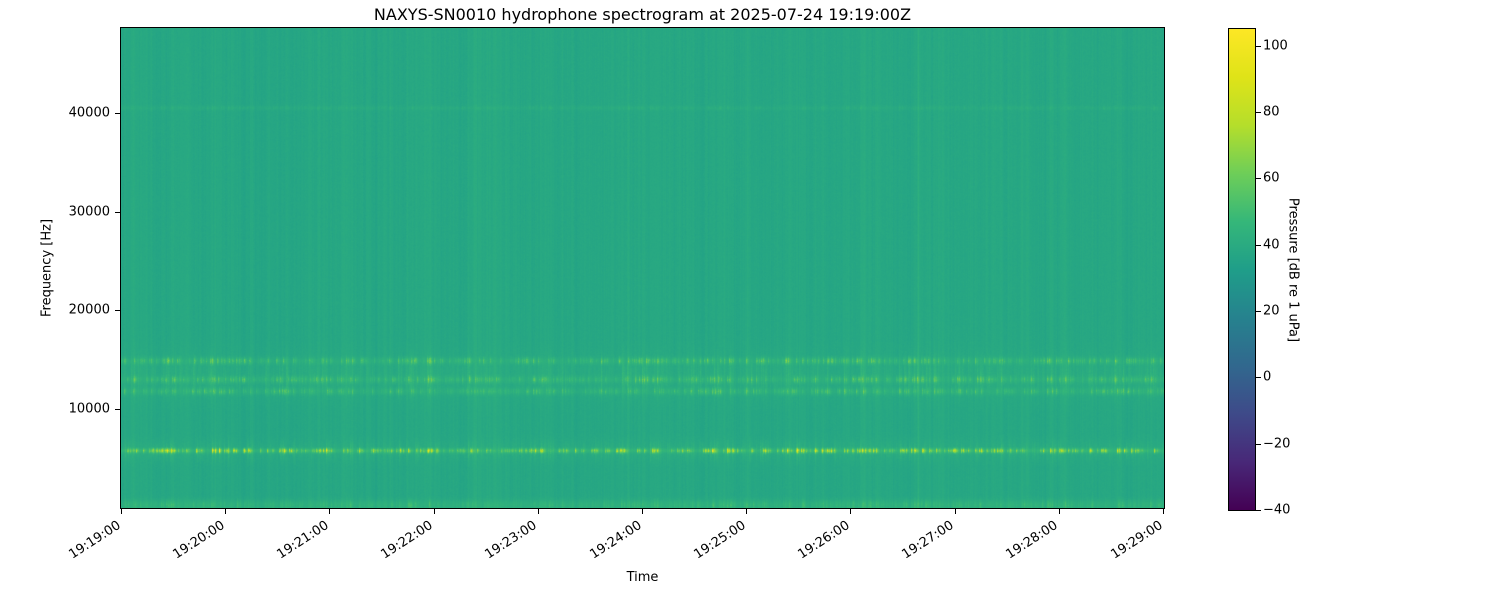 This screenshot has height=600, width=1500. I want to click on x-tick-label: 19:20:00, so click(199, 540).